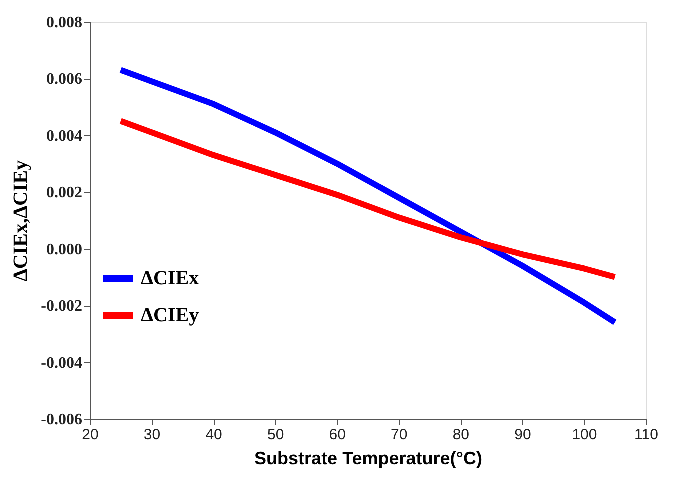 This screenshot has height=486, width=688. I want to click on x-tick-label: 80, so click(461, 435).